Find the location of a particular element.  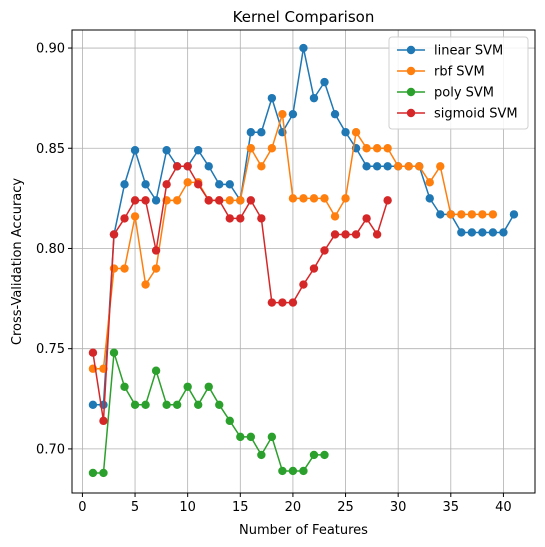

y-tick-label: 0.85 is located at coordinates (50, 149).